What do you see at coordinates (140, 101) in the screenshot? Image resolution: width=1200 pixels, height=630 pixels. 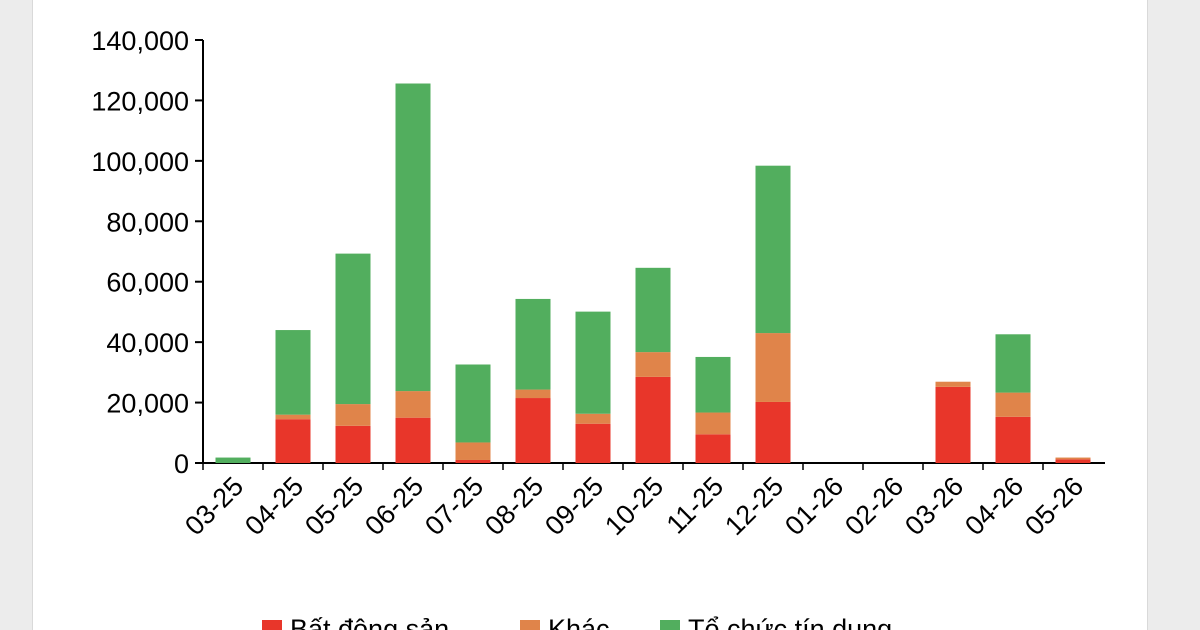 I see `y-tick-label: 120,000` at bounding box center [140, 101].